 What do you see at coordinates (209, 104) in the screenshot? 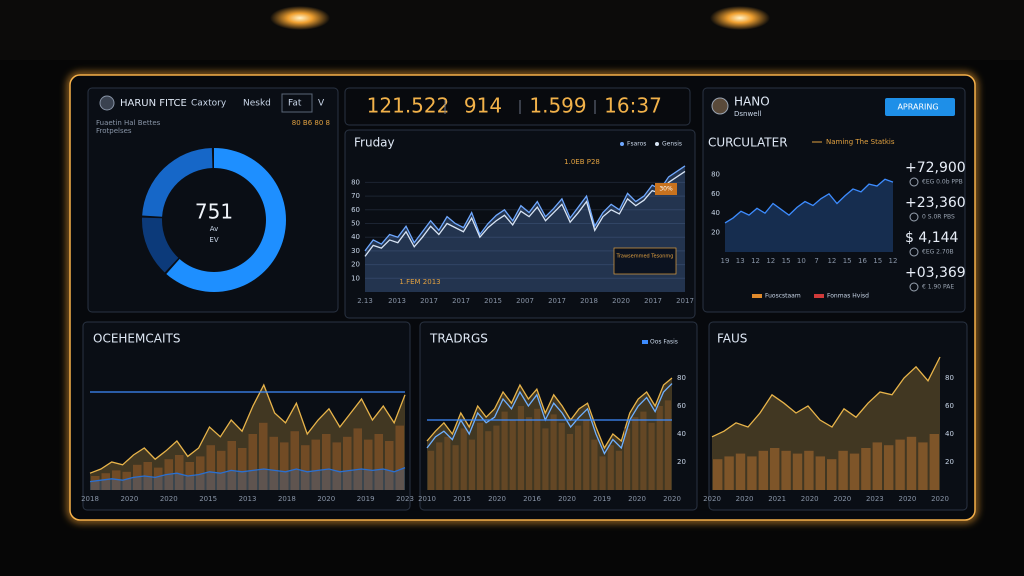
I see `tab: Caxtory` at bounding box center [209, 104].